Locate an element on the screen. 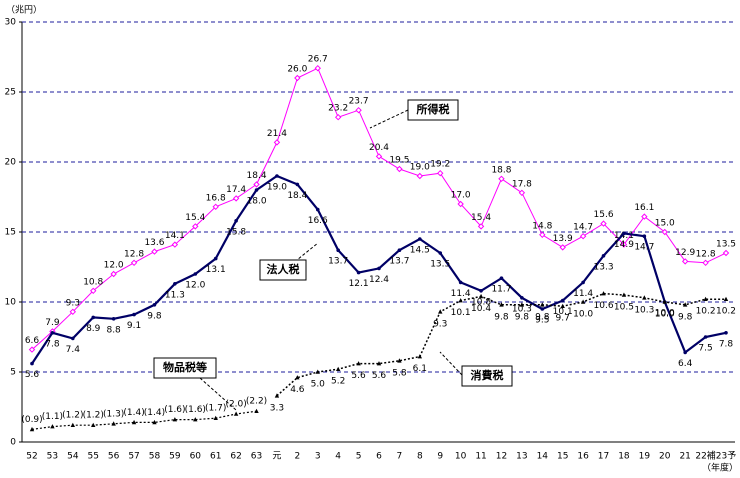 This screenshot has width=740, height=478. data-label: 10.0 is located at coordinates (583, 315).